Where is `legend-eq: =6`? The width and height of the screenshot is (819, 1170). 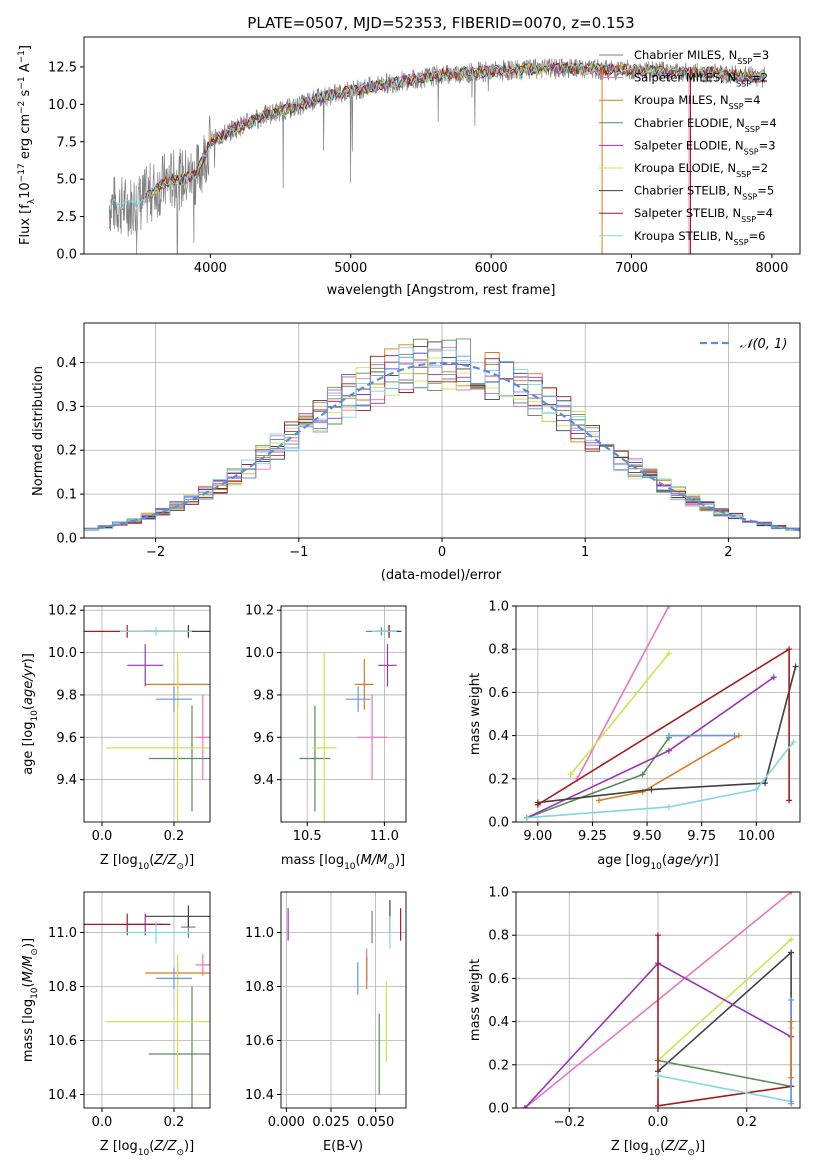
legend-eq: =6 is located at coordinates (757, 236).